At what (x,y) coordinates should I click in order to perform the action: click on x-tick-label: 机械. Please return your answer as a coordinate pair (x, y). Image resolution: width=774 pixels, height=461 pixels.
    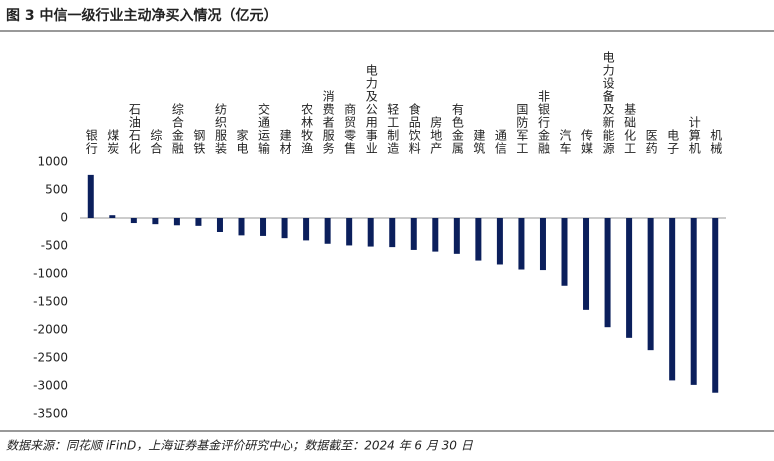
    Looking at the image, I should click on (716, 142).